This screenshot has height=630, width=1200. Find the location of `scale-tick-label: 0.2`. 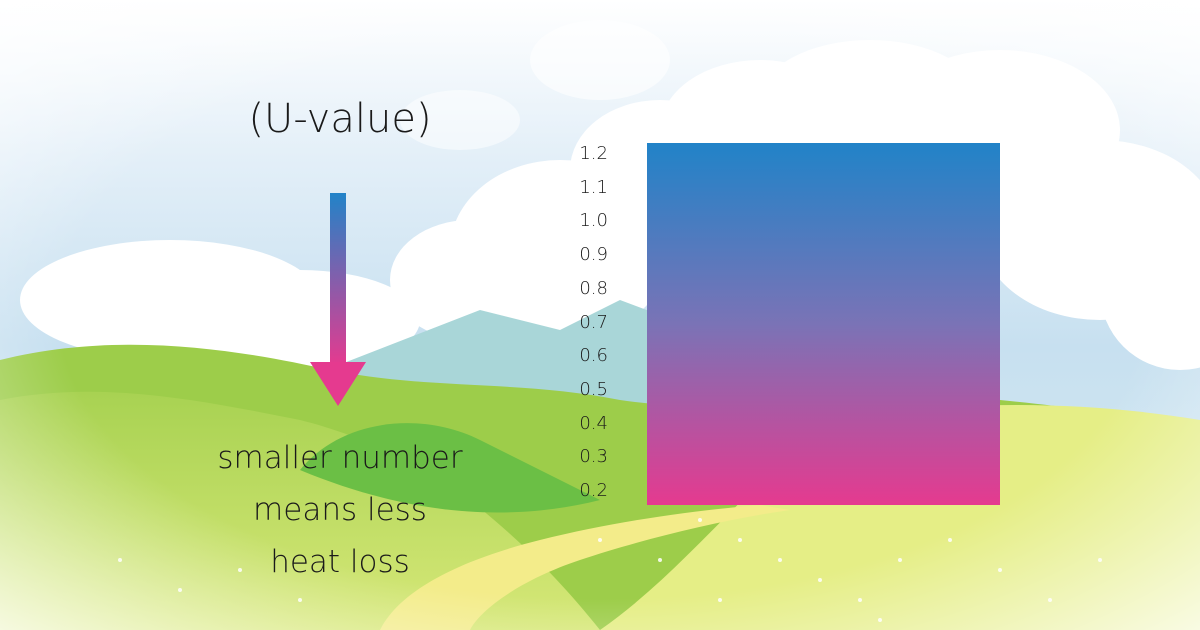

scale-tick-label: 0.2 is located at coordinates (593, 490).